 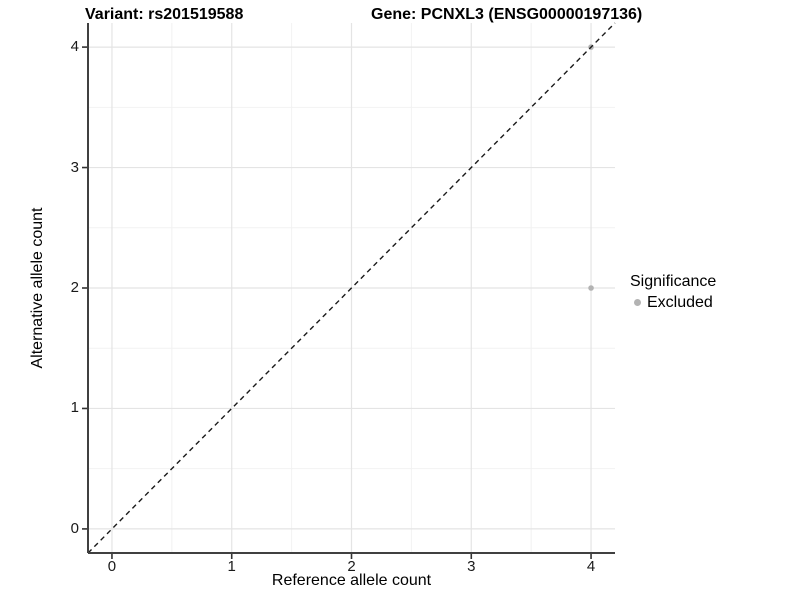 I want to click on x-axis-title: Reference allele count, so click(x=351, y=580).